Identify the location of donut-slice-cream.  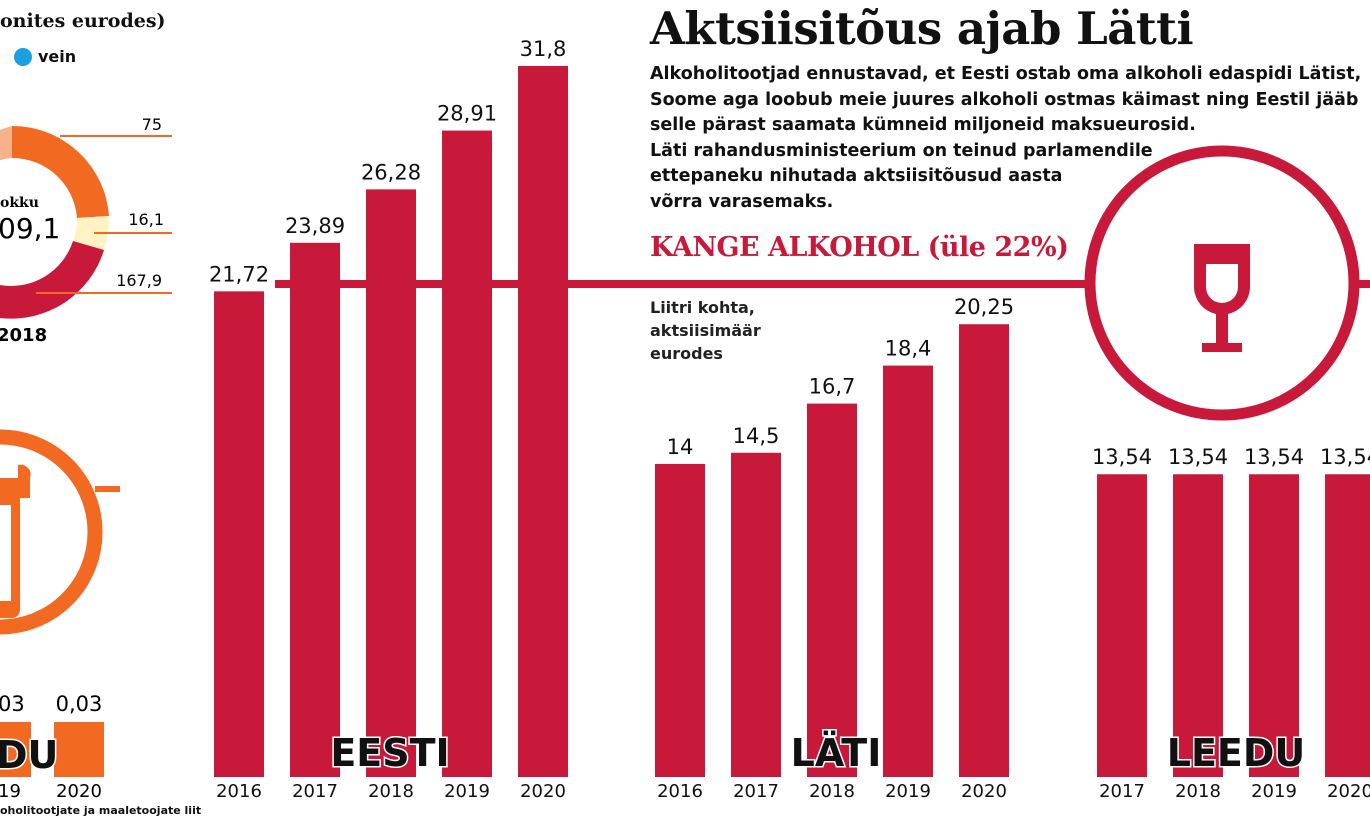
(91, 233).